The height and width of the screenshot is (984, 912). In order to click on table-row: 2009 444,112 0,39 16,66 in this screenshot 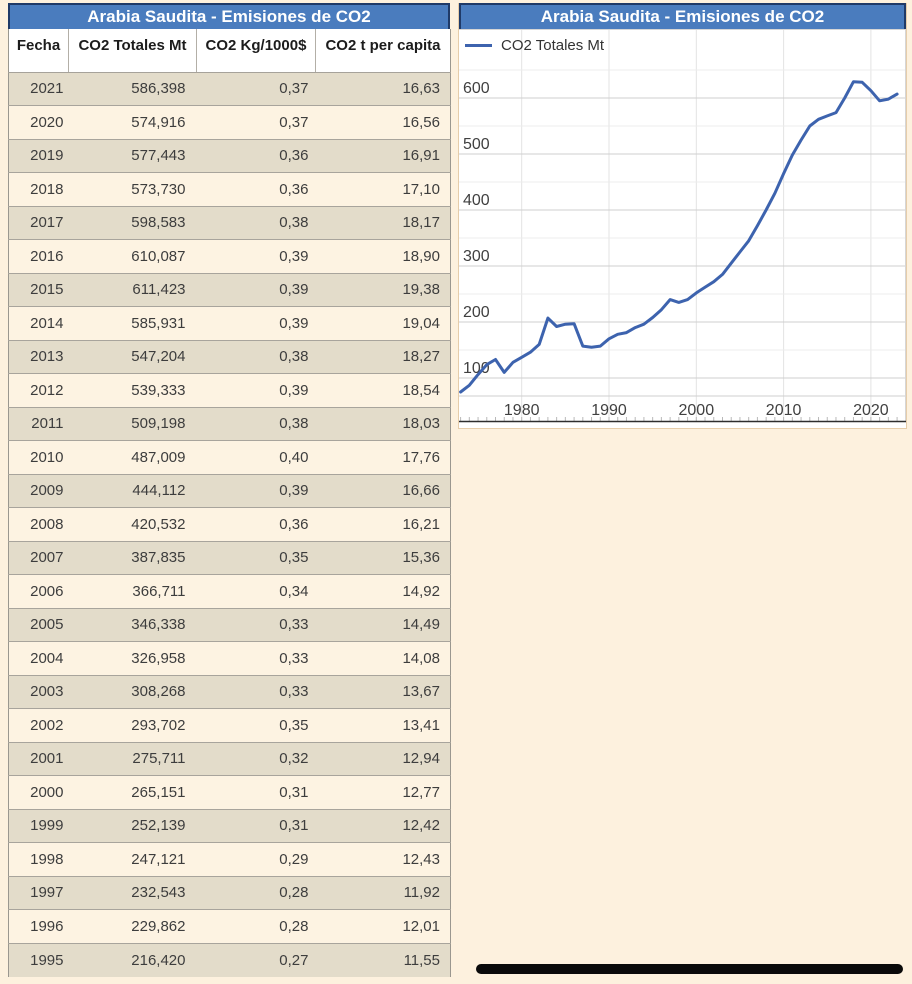, I will do `click(229, 490)`.